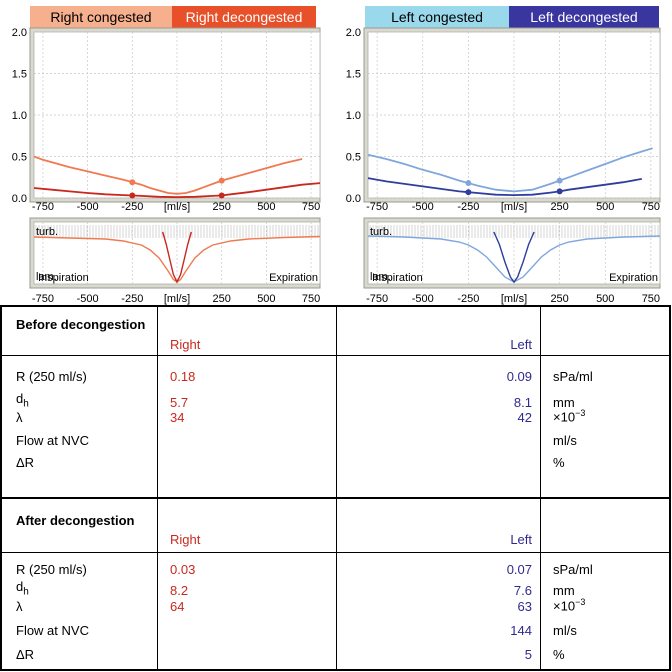 The height and width of the screenshot is (672, 672). What do you see at coordinates (524, 606) in the screenshot?
I see `after-left-lambda: 63` at bounding box center [524, 606].